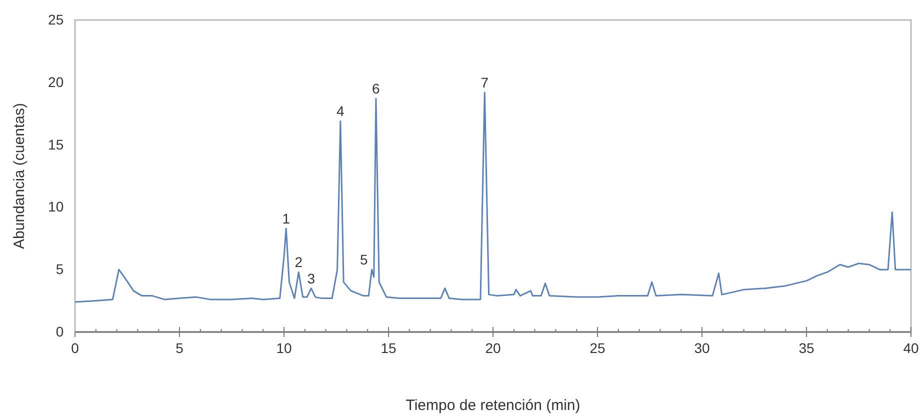  Describe the element at coordinates (56, 144) in the screenshot. I see `y-tick-label: 15` at that location.